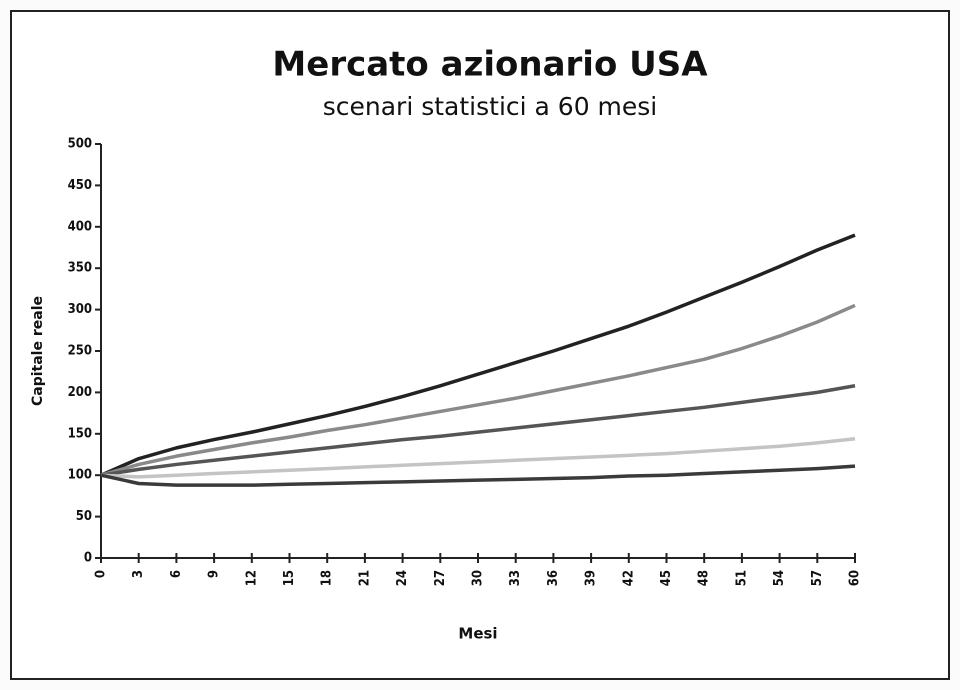 The width and height of the screenshot is (960, 690). Describe the element at coordinates (80, 226) in the screenshot. I see `y-tick-label: 400` at that location.